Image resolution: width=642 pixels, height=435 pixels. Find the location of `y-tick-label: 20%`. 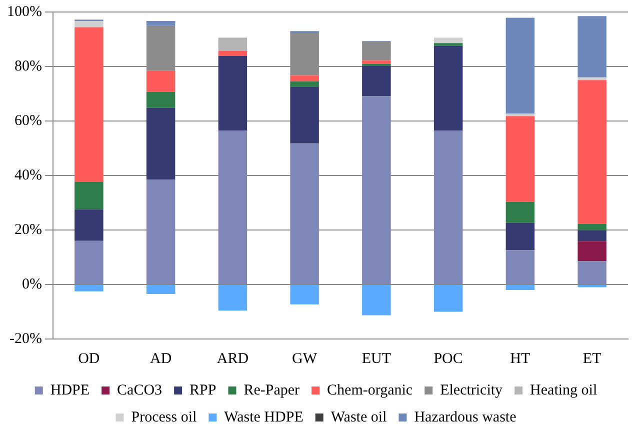

y-tick-label: 20% is located at coordinates (28, 230).